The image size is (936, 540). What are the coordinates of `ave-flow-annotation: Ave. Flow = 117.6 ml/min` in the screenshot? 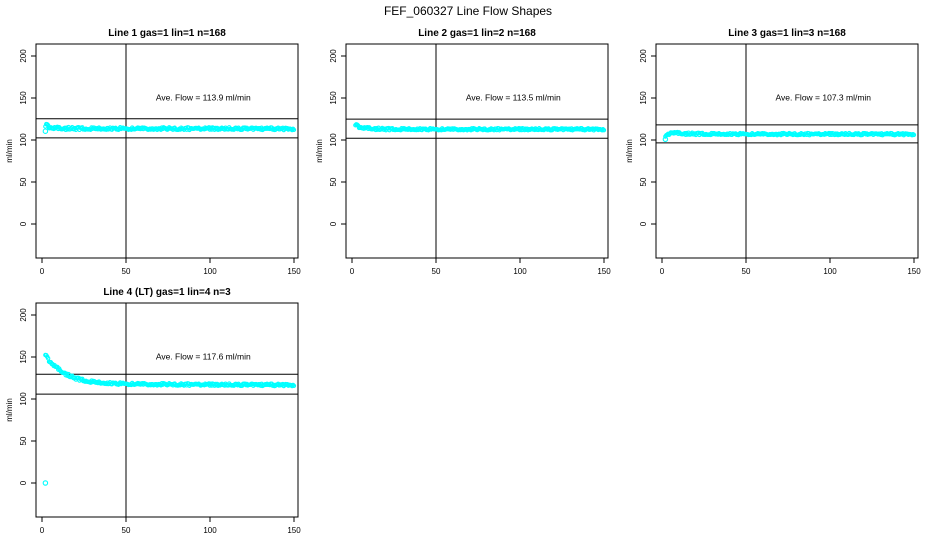 It's located at (203, 357).